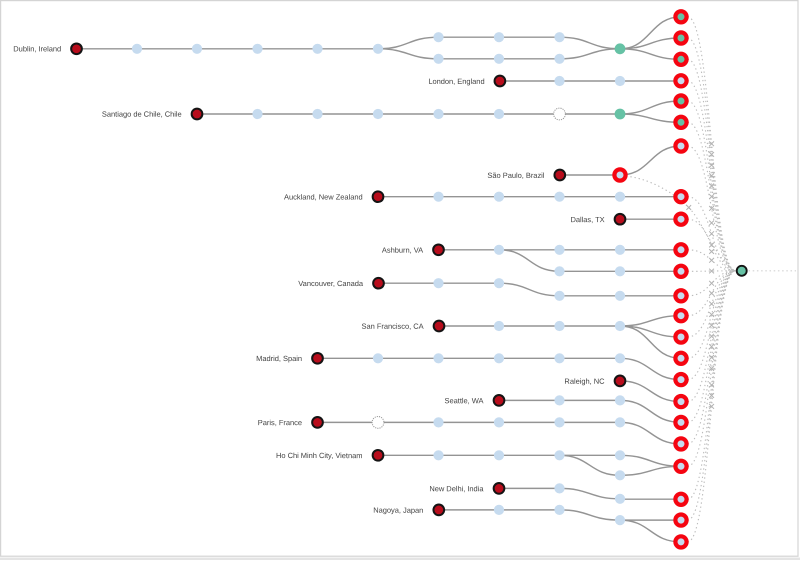 The width and height of the screenshot is (800, 565). I want to click on svg-text: Paris, France, so click(280, 422).